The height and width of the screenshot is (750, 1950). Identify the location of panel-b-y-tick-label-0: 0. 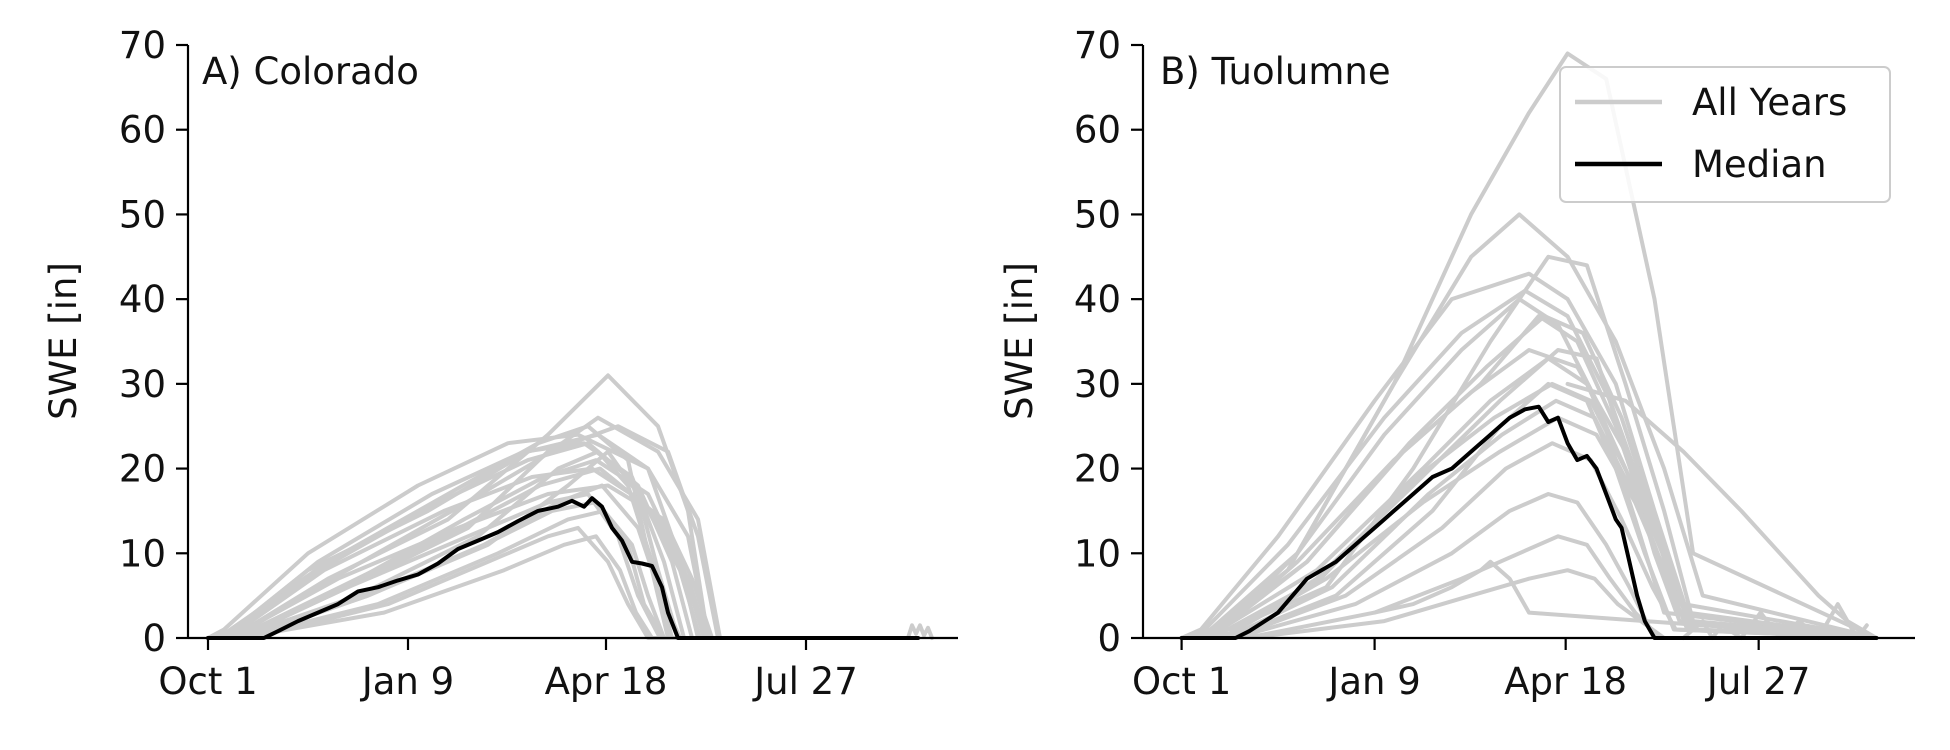
(1109, 638).